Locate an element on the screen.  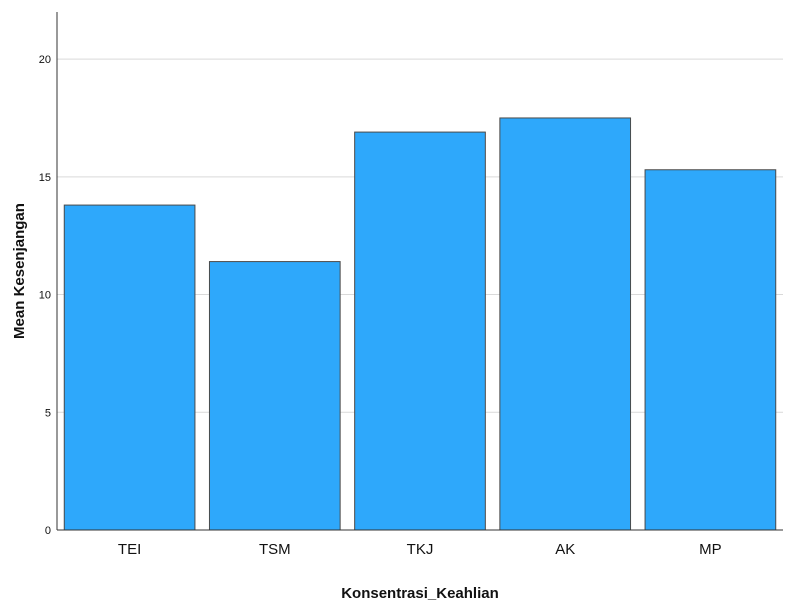
y-axis-title: Mean Kesenjangan is located at coordinates (19, 271).